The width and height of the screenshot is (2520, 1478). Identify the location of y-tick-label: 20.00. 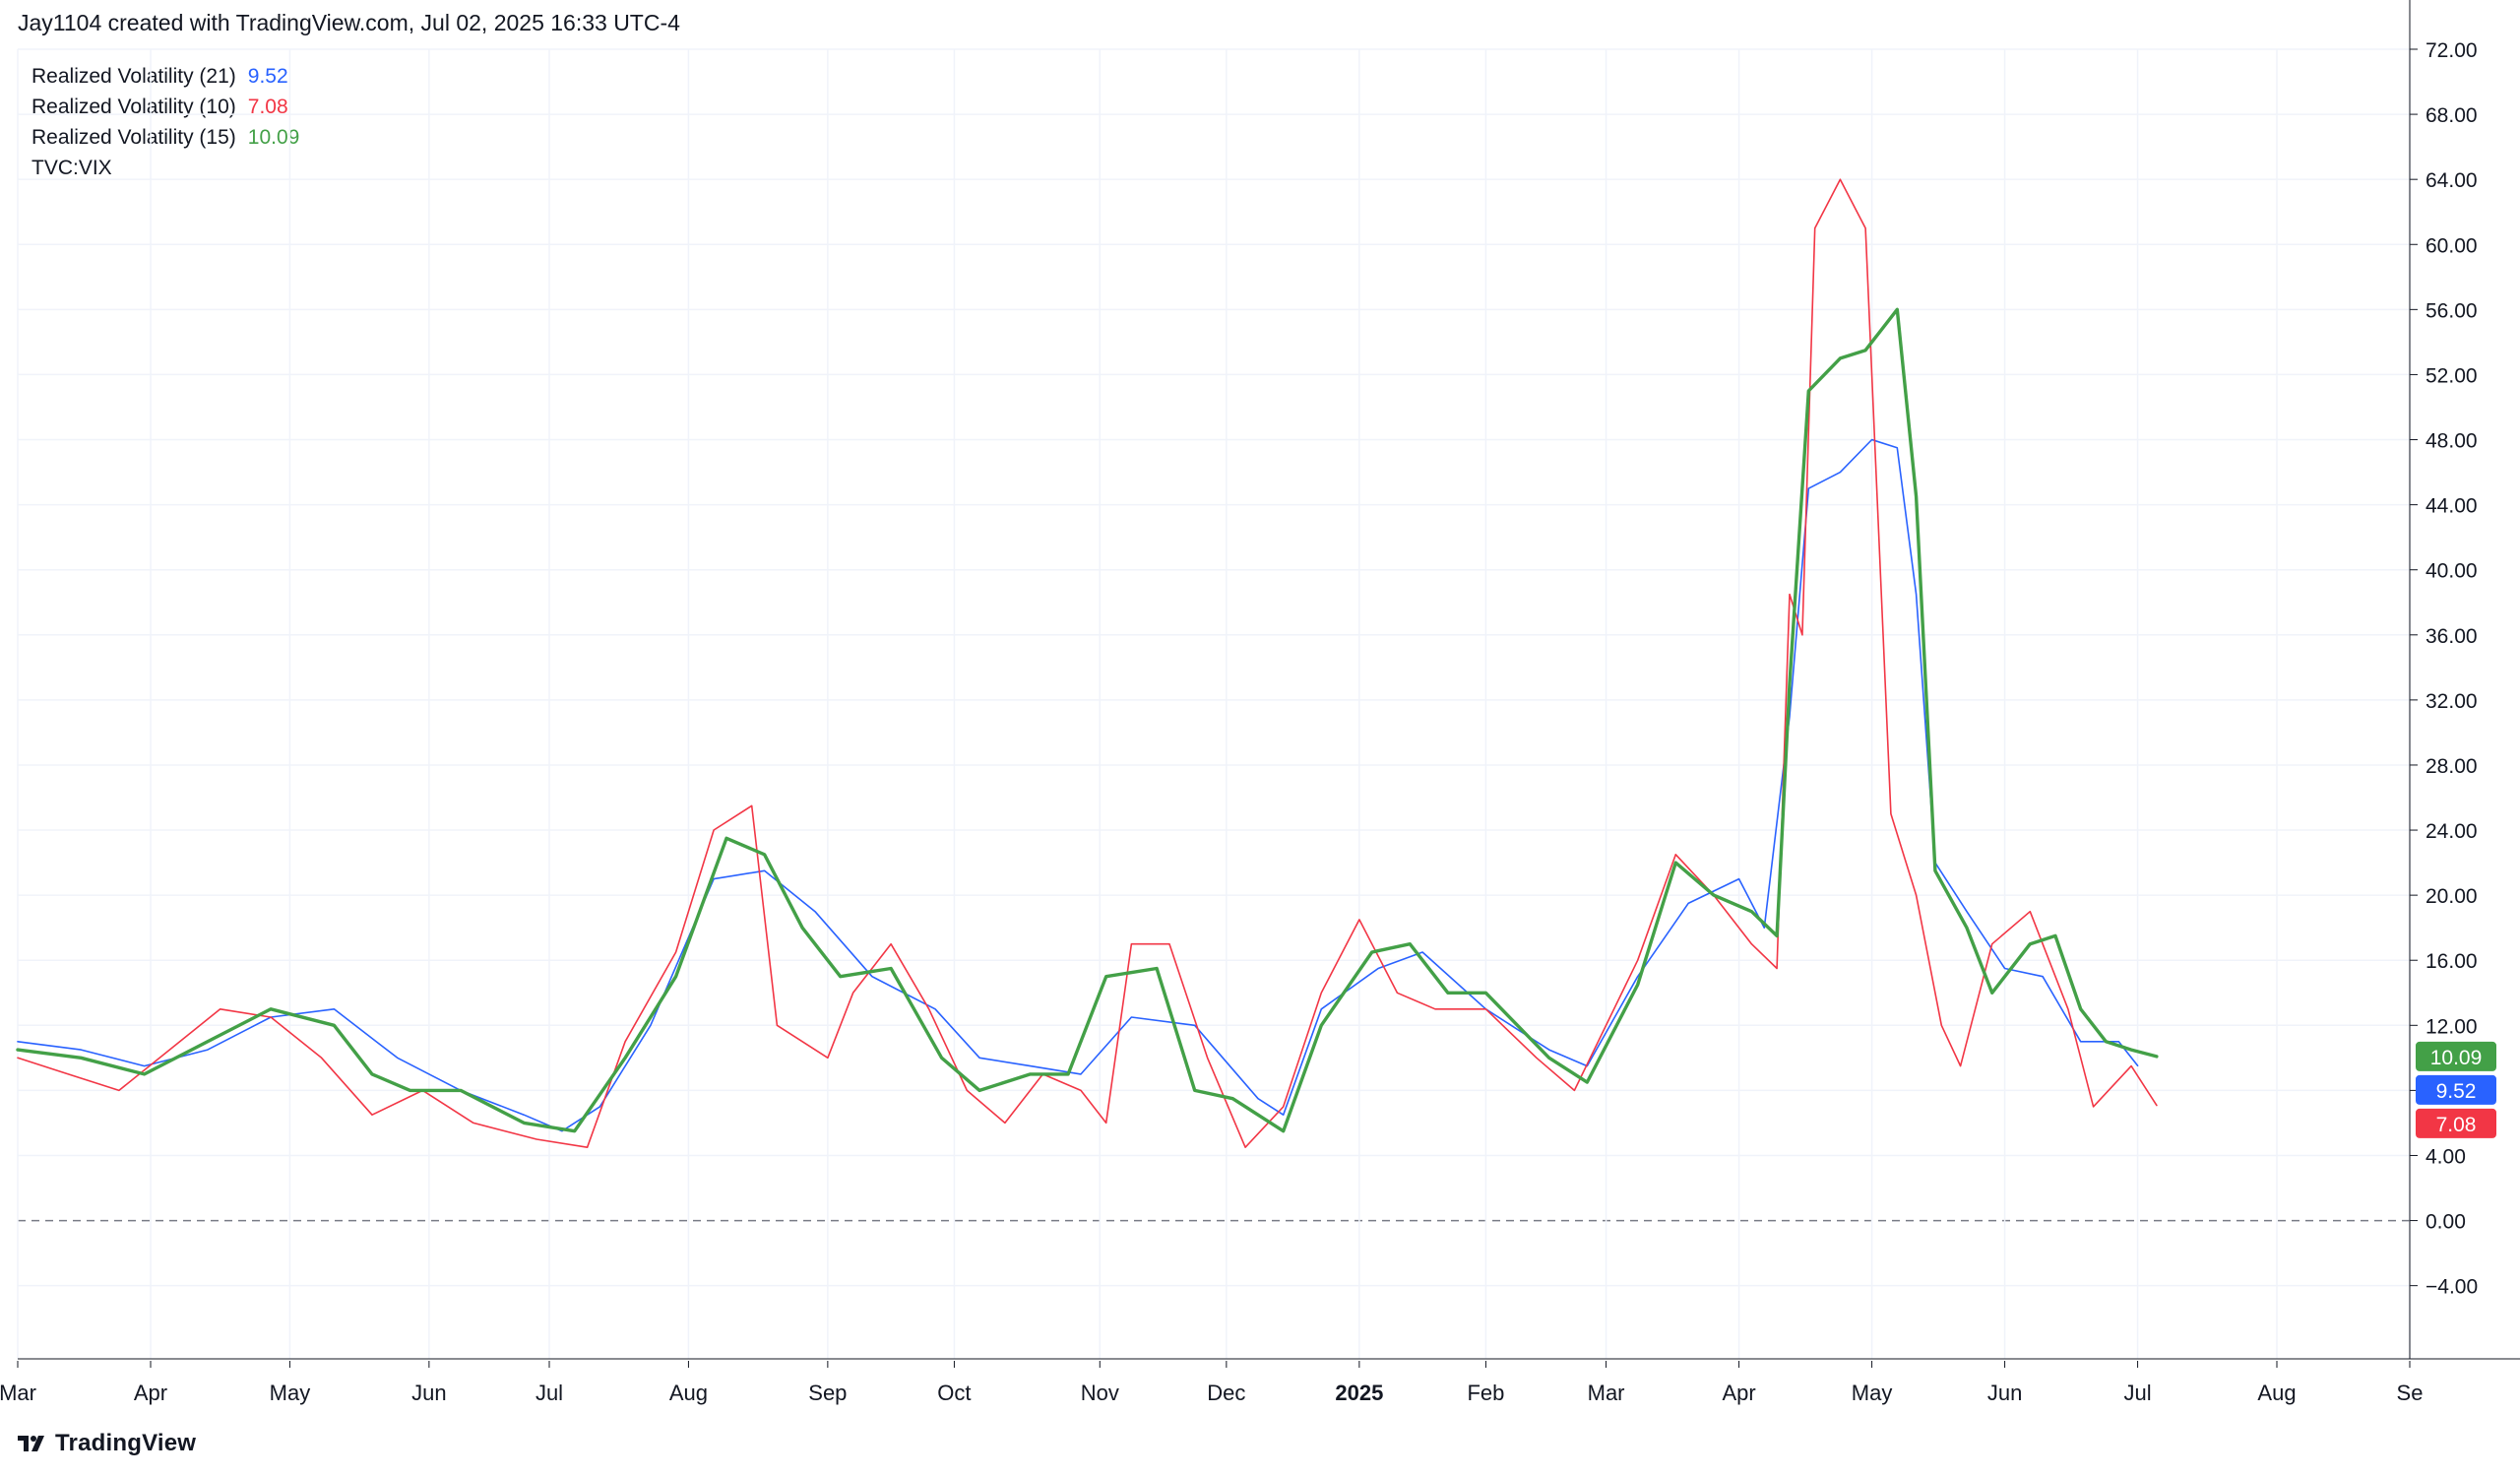
(2452, 896).